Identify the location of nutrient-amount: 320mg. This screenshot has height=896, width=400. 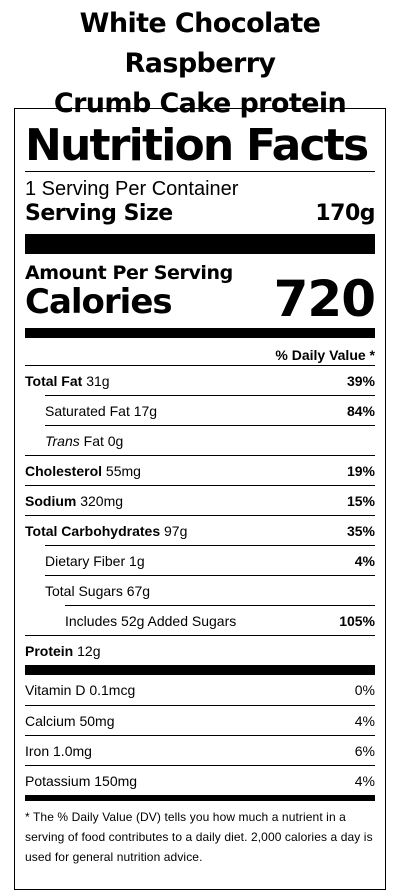
(102, 500).